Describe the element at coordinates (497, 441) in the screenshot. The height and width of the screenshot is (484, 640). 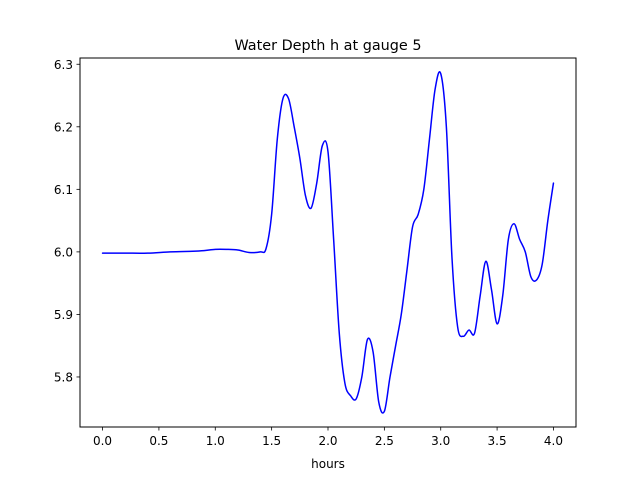
I see `x-tick-label: 3.5` at that location.